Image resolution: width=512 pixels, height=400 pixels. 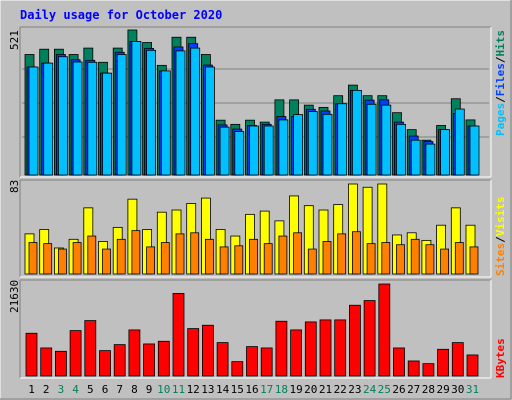 I want to click on legend-kbytes-label: KBytes, so click(x=500, y=358).